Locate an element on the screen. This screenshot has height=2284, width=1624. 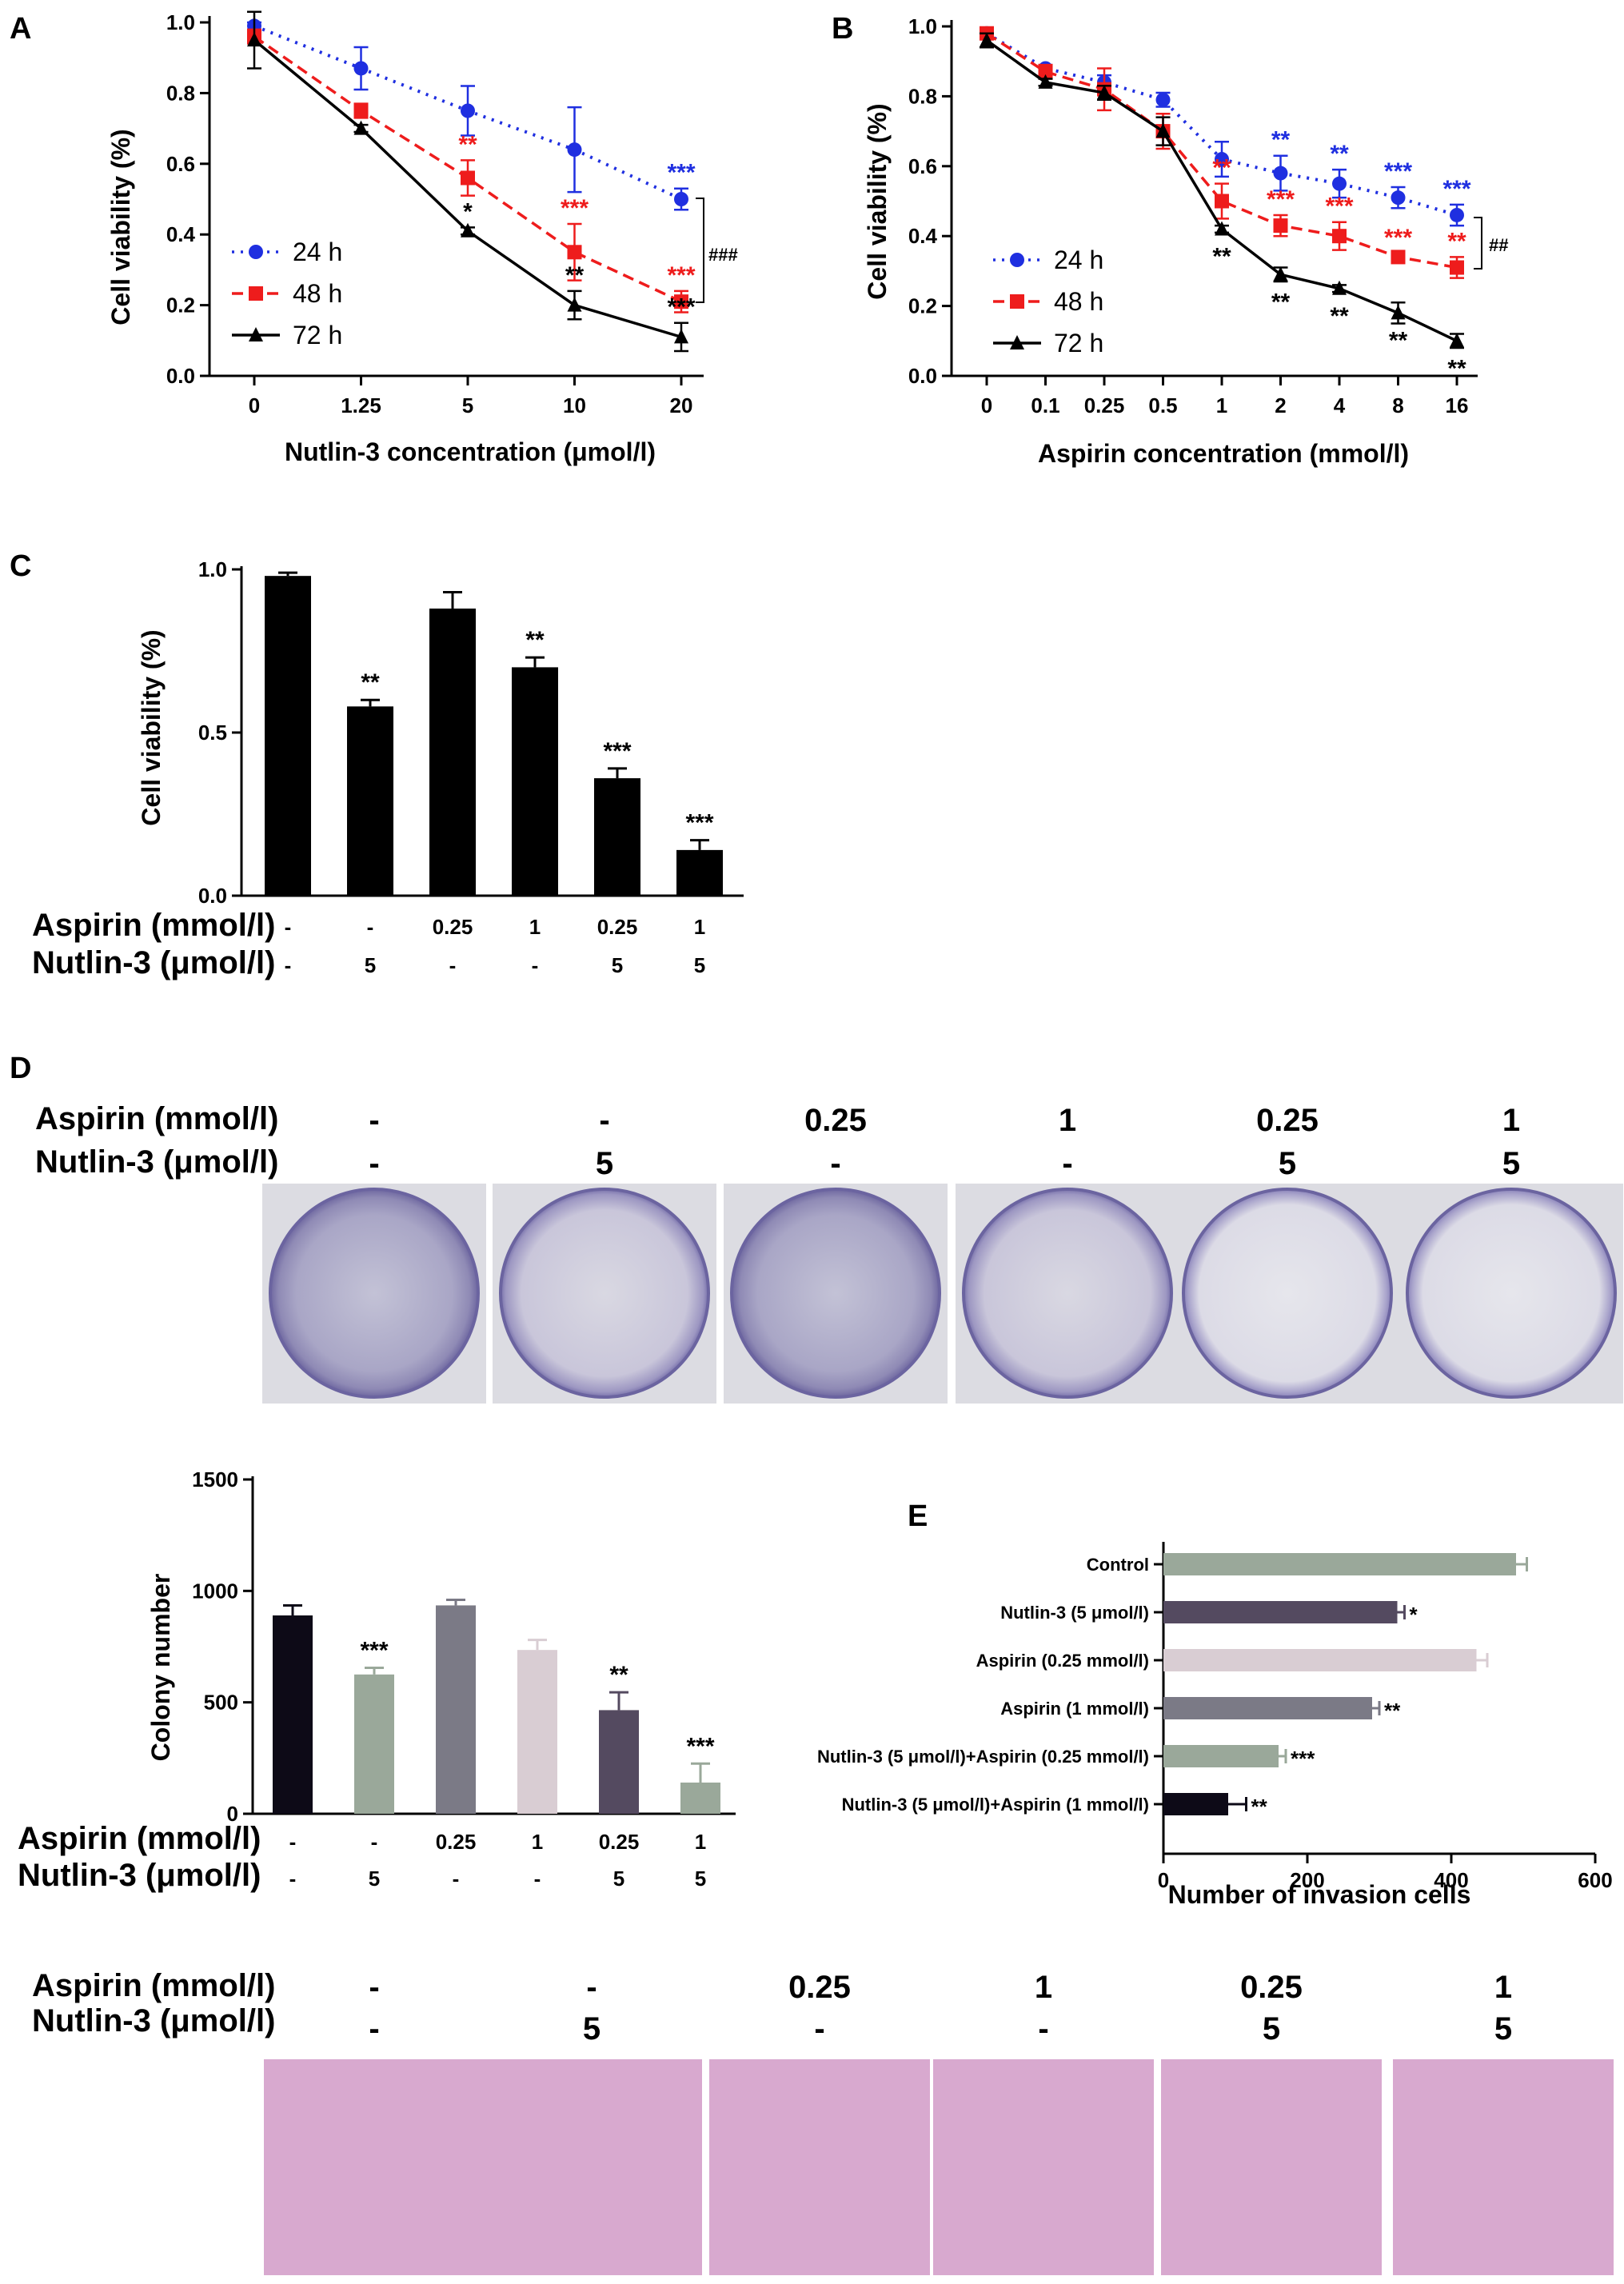
panel-a-series: ***************** is located at coordinates (472, 182).